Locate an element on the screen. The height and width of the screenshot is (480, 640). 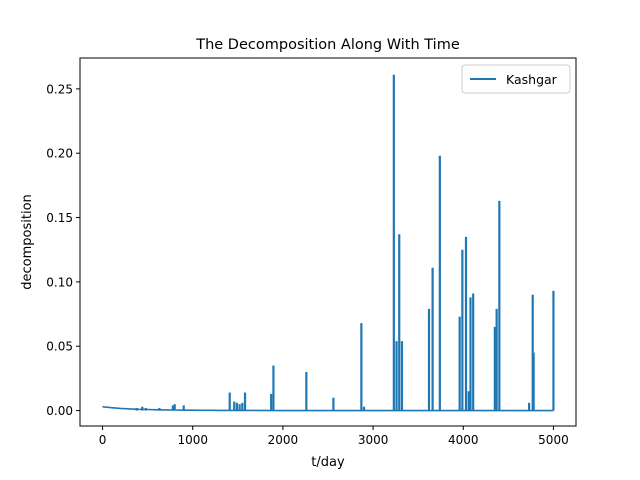
x-axis-label: t/day is located at coordinates (328, 462).